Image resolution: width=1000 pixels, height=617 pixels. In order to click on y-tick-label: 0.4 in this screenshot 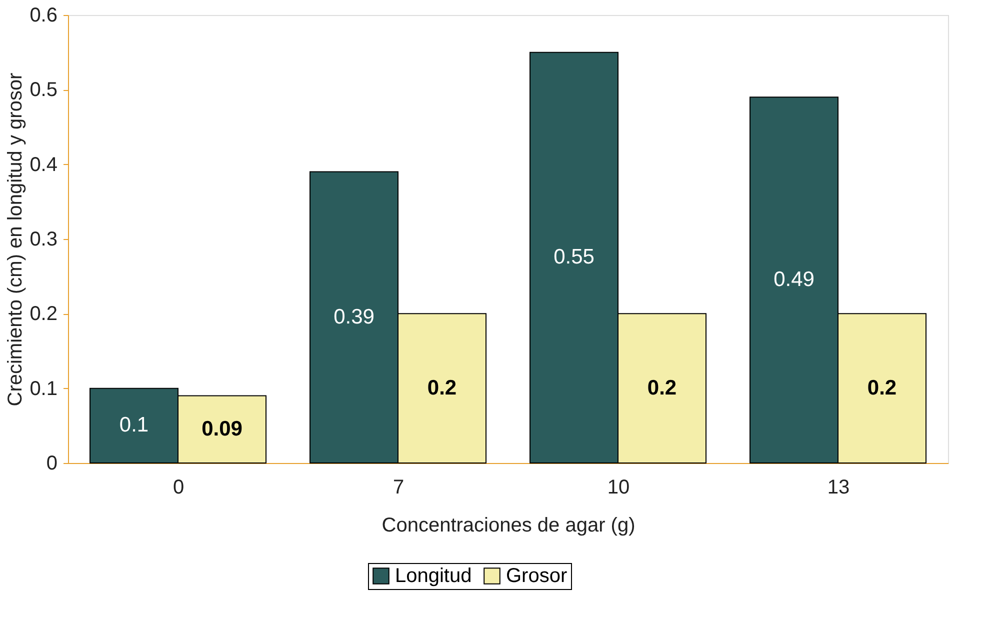, I will do `click(44, 165)`.